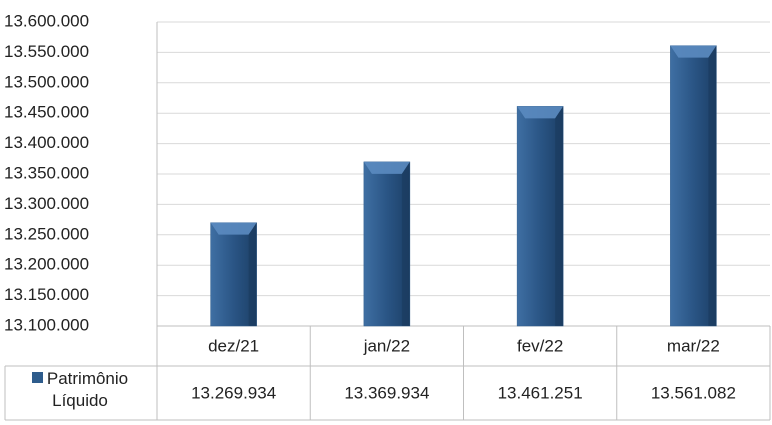 Image resolution: width=772 pixels, height=425 pixels. What do you see at coordinates (46, 172) in the screenshot?
I see `y-tick-label: 13.350.000` at bounding box center [46, 172].